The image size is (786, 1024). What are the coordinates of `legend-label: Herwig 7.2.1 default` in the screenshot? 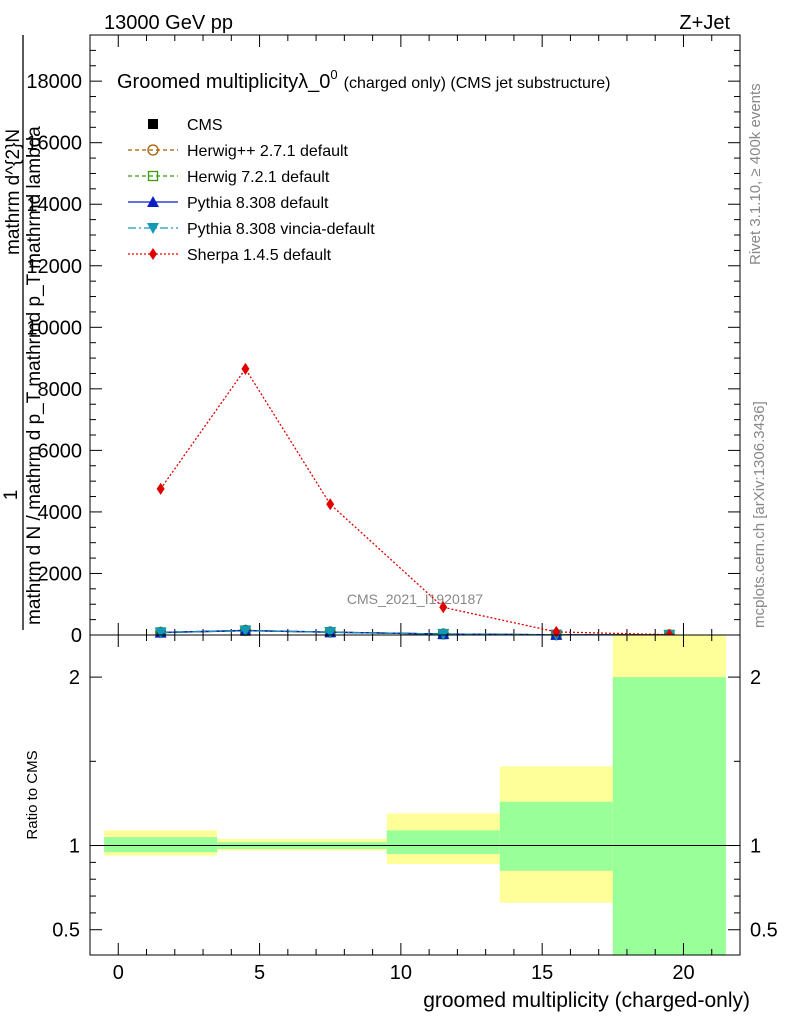 It's located at (258, 177).